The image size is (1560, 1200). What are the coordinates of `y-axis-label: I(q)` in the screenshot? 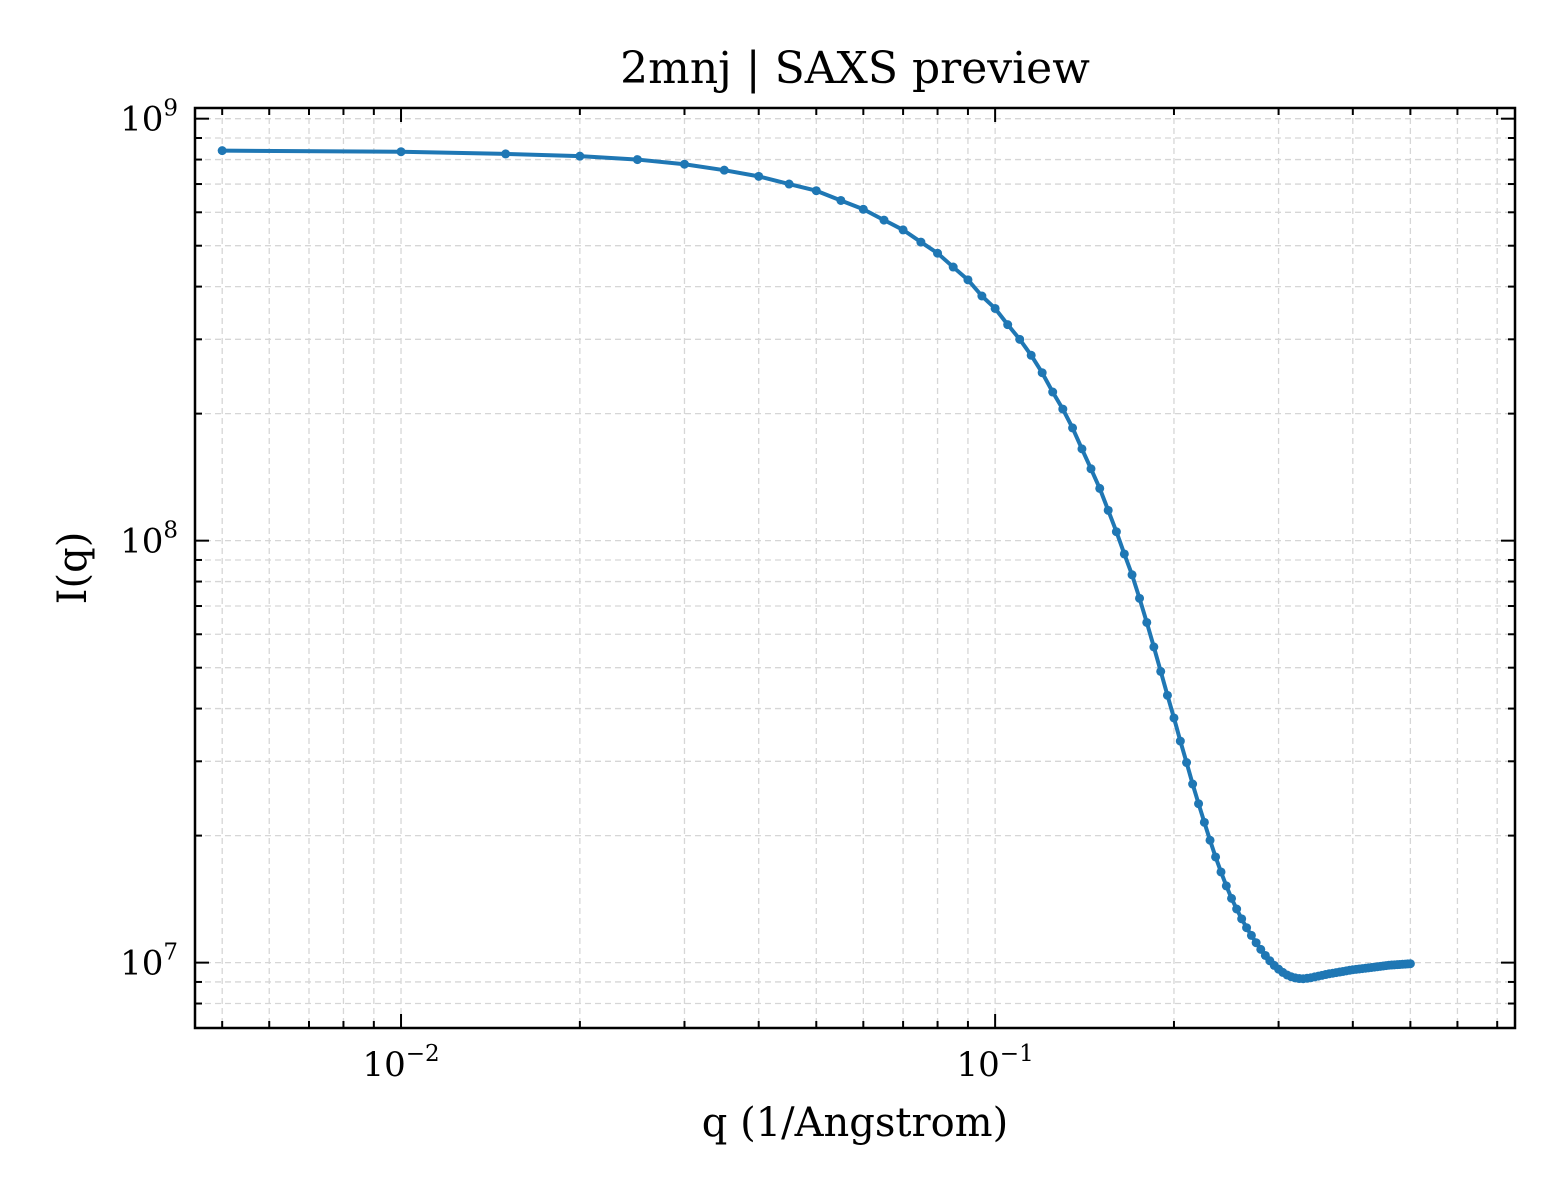 It's located at (73, 568).